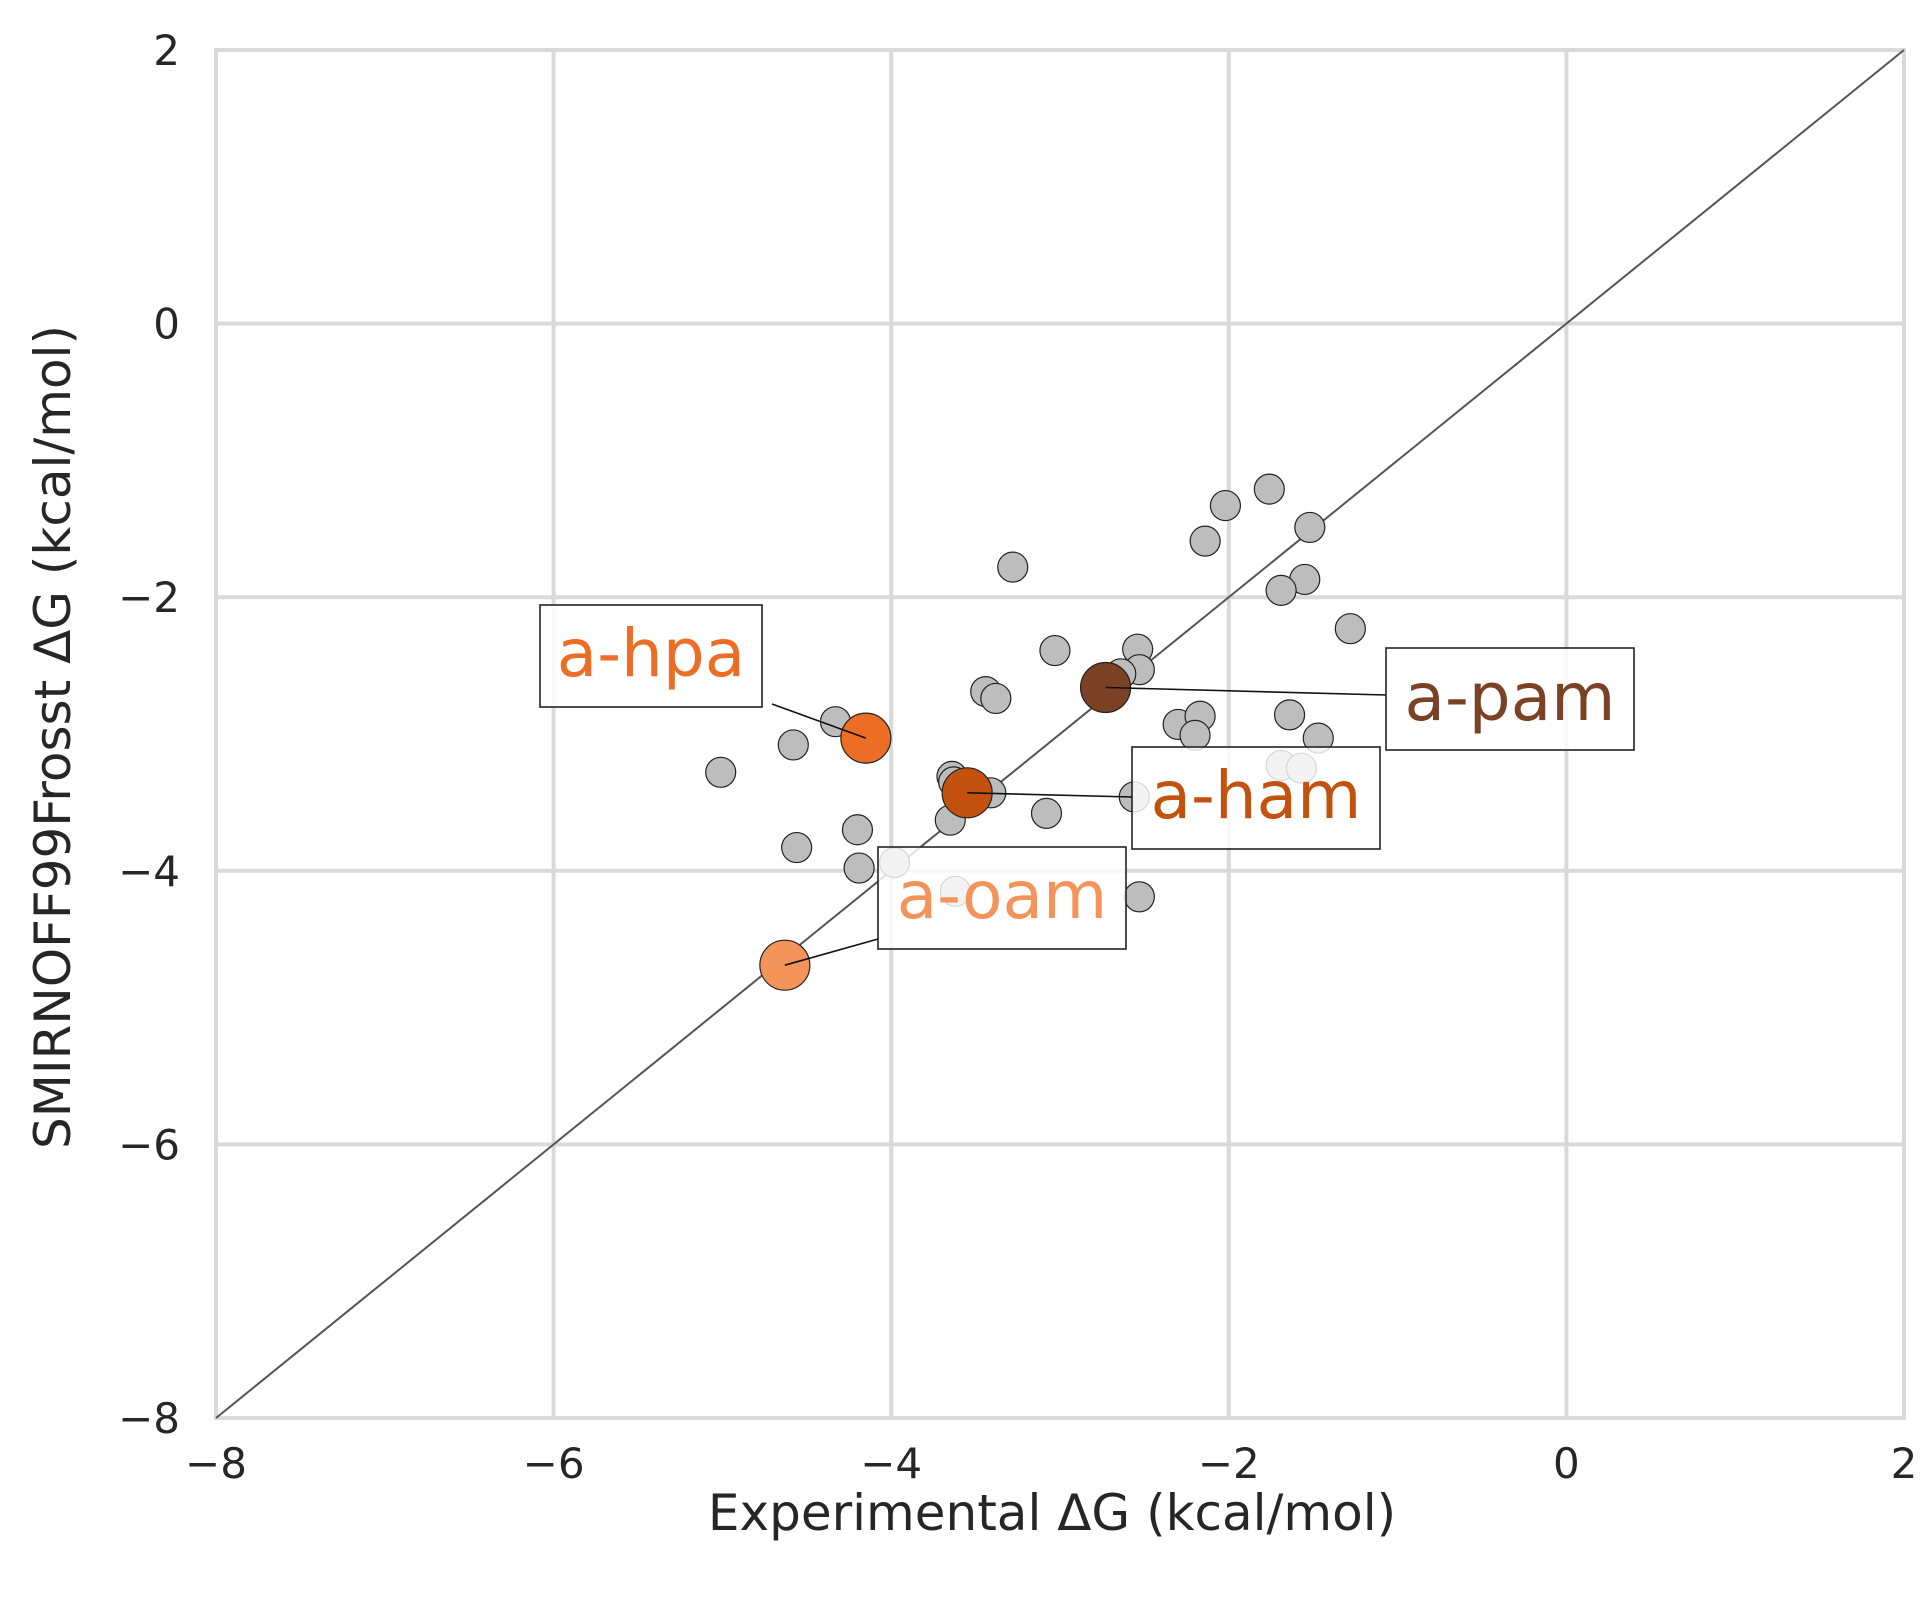 The image size is (1932, 1599). I want to click on y-tick-label: 0, so click(166, 324).